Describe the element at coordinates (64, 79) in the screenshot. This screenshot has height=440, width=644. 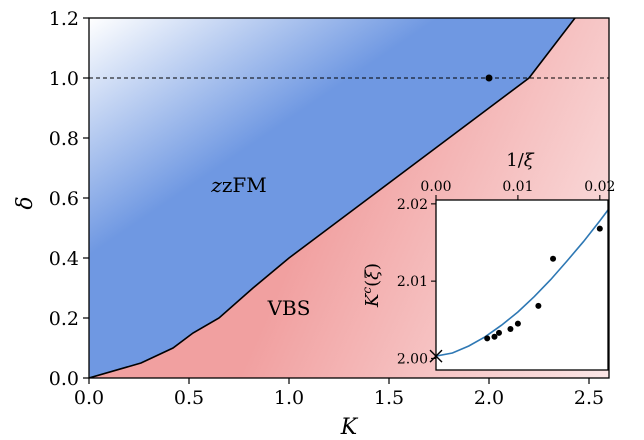
I see `y-tick-label: 1.0` at that location.